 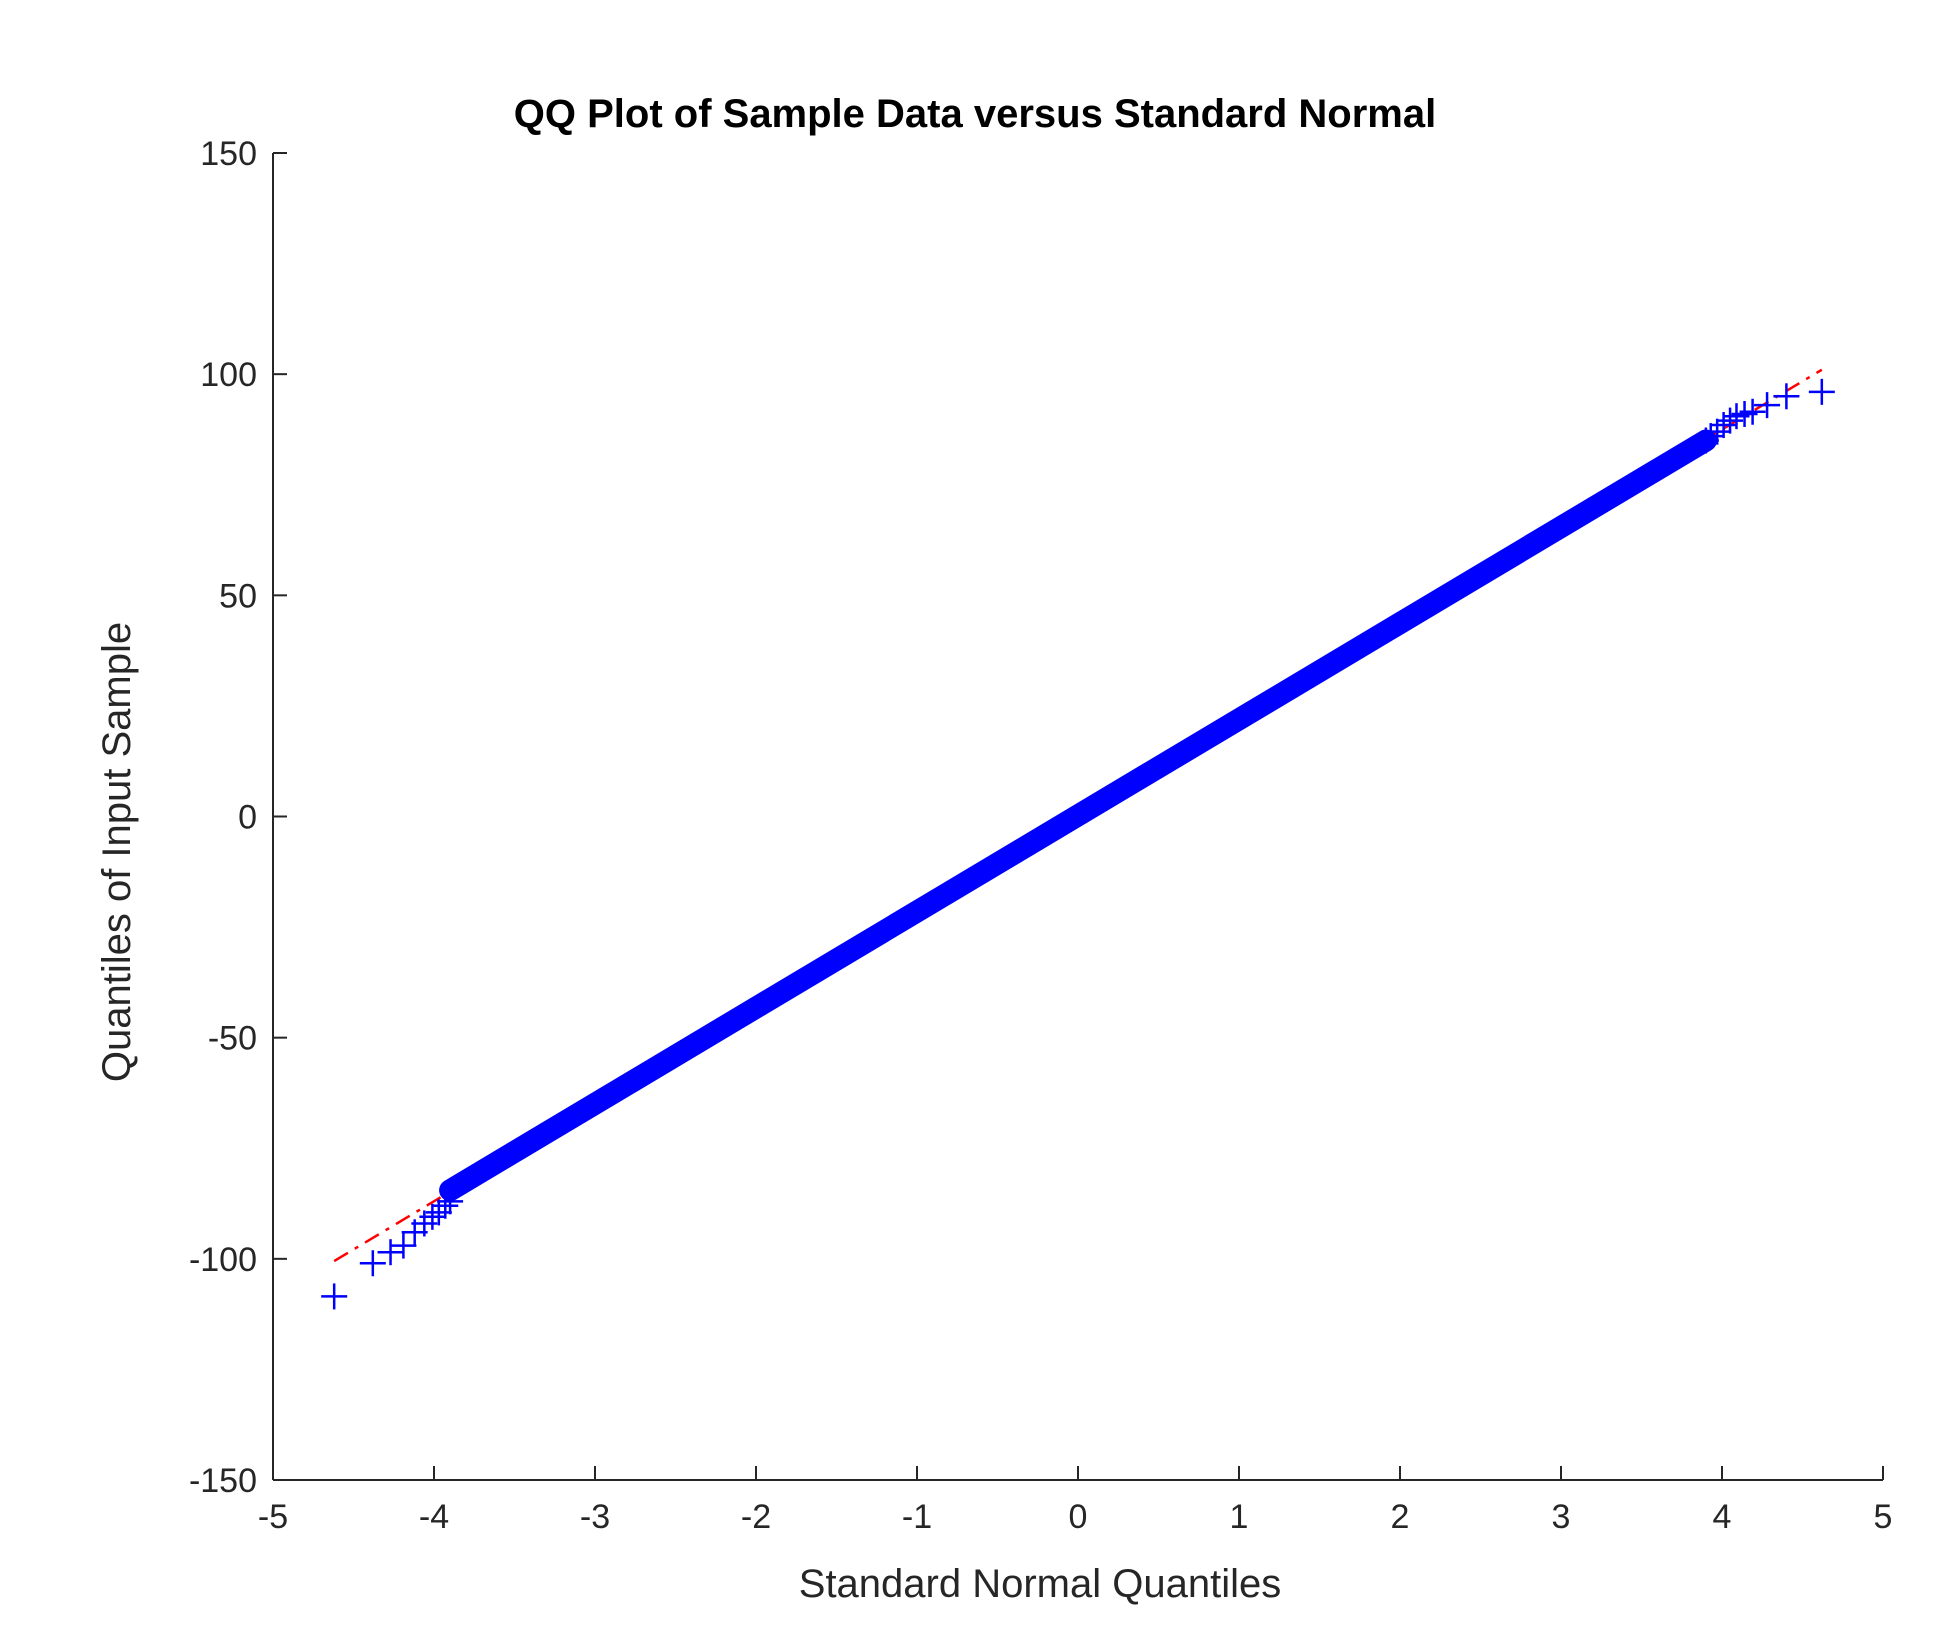 What do you see at coordinates (228, 375) in the screenshot?
I see `y-tick-label: 100` at bounding box center [228, 375].